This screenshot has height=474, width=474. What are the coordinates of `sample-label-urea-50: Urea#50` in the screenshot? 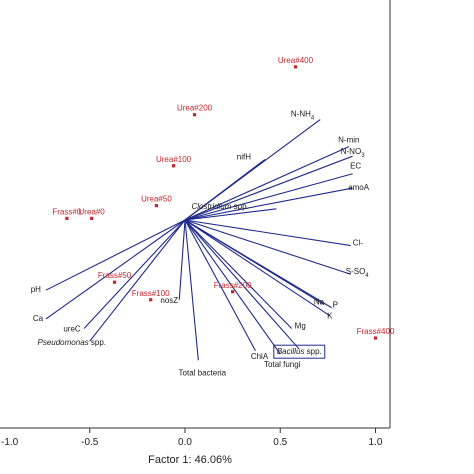 It's located at (156, 199).